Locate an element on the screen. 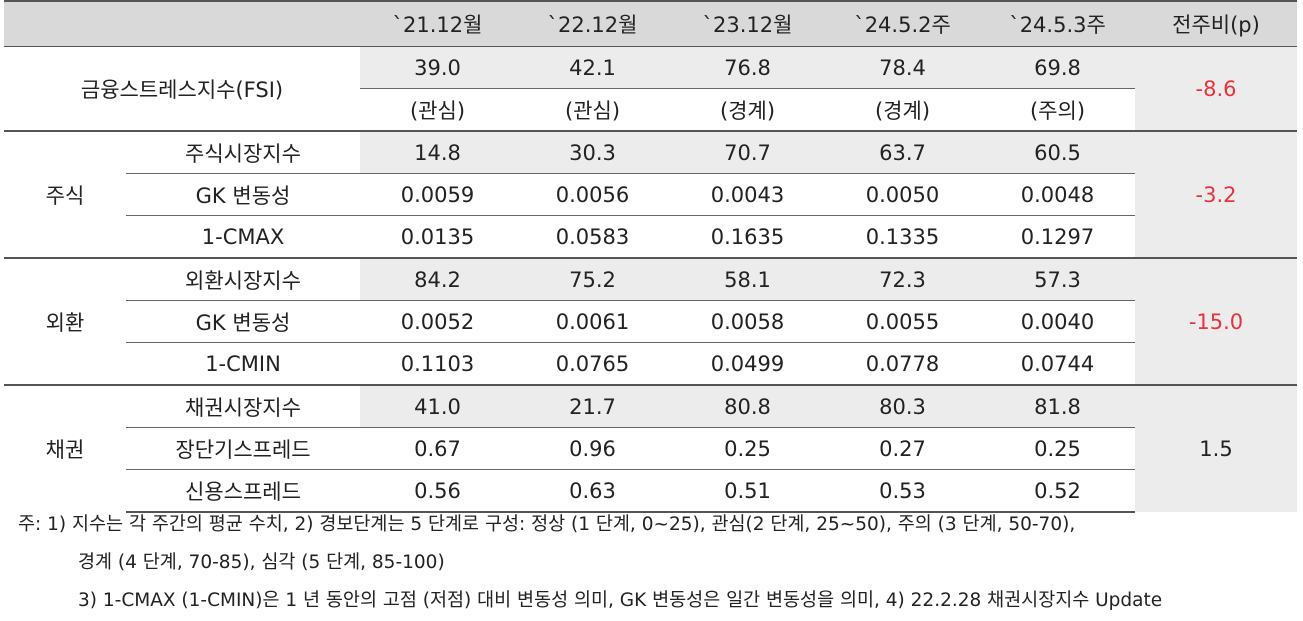  header-col-3: `23.12월 is located at coordinates (747, 23).